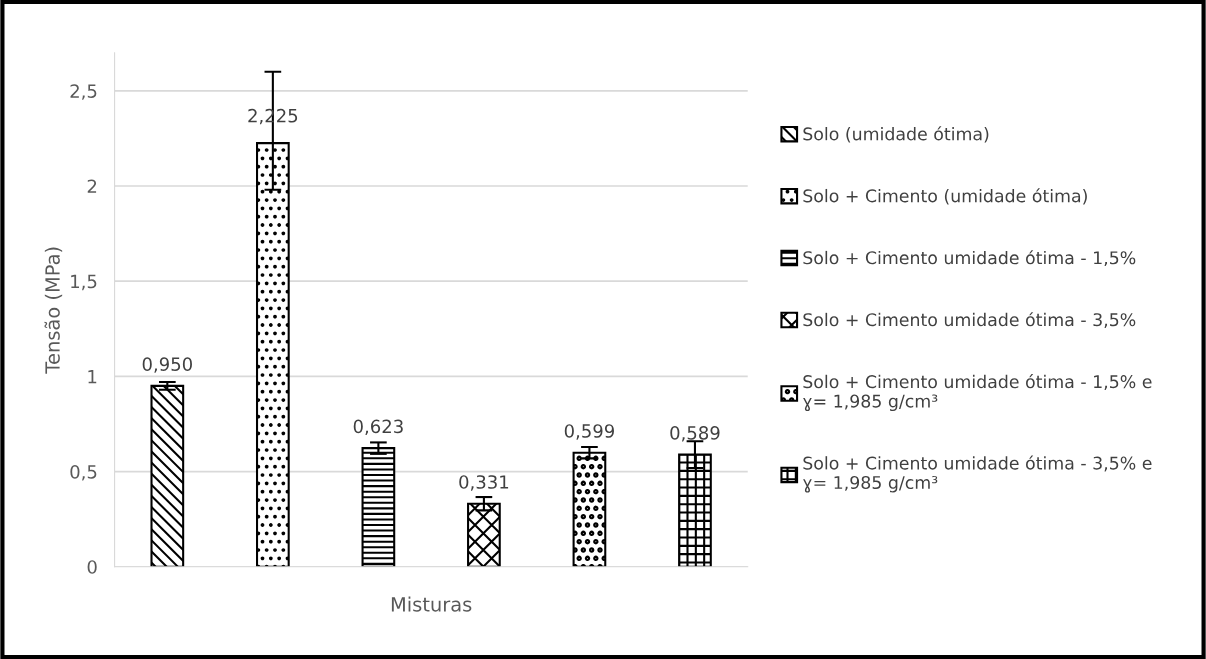 The width and height of the screenshot is (1206, 659). What do you see at coordinates (84, 282) in the screenshot?
I see `y-tick-label: 1,5` at bounding box center [84, 282].